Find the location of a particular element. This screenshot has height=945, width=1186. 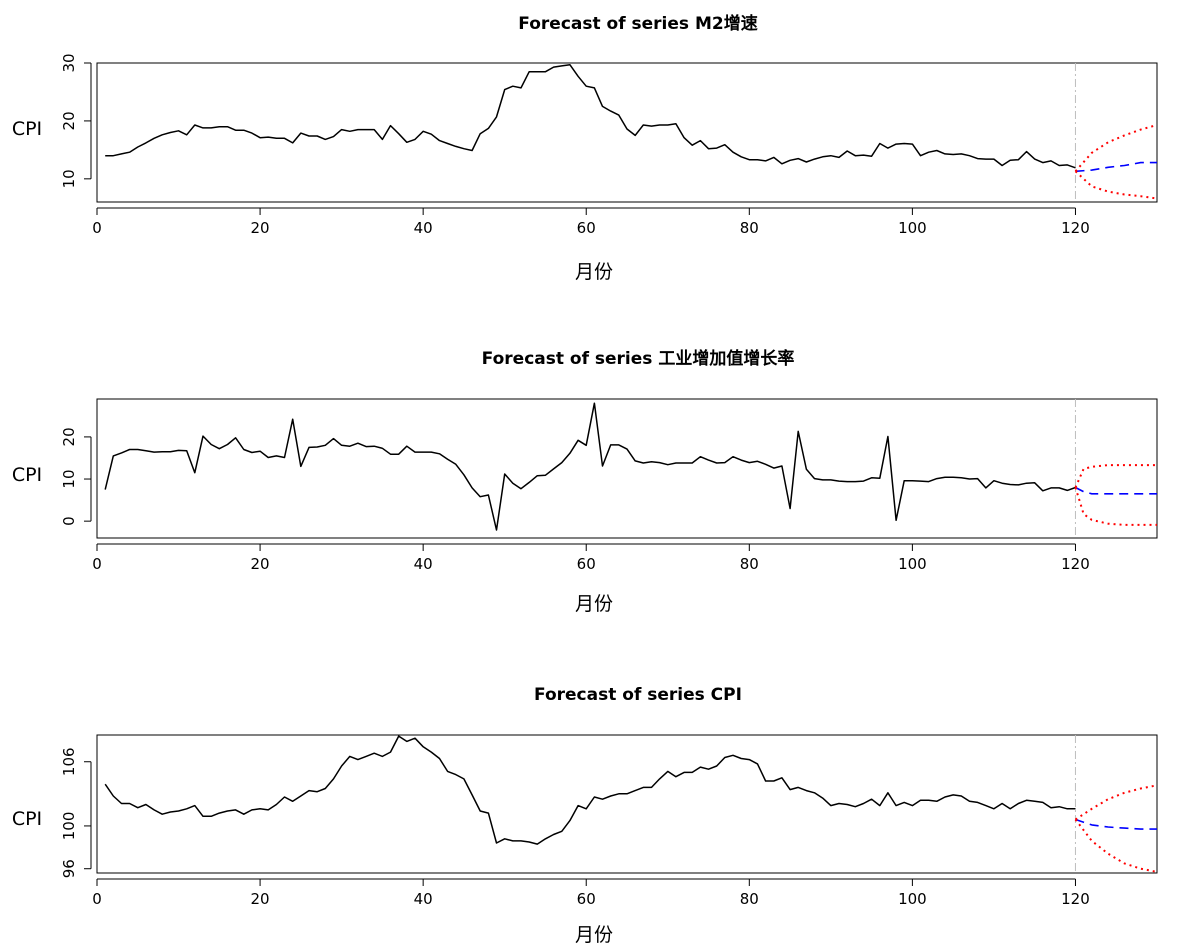

chart-title: Forecast of series 工业增加值增长率 is located at coordinates (638, 358).